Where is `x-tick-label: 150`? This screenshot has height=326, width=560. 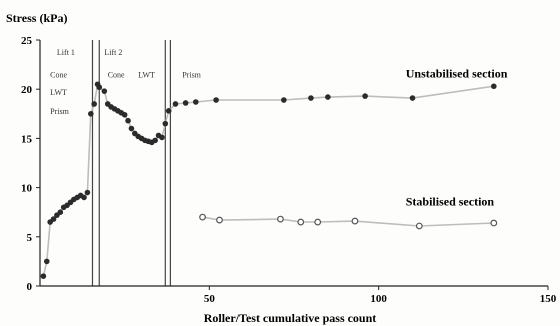
x-tick-label: 150 is located at coordinates (548, 299).